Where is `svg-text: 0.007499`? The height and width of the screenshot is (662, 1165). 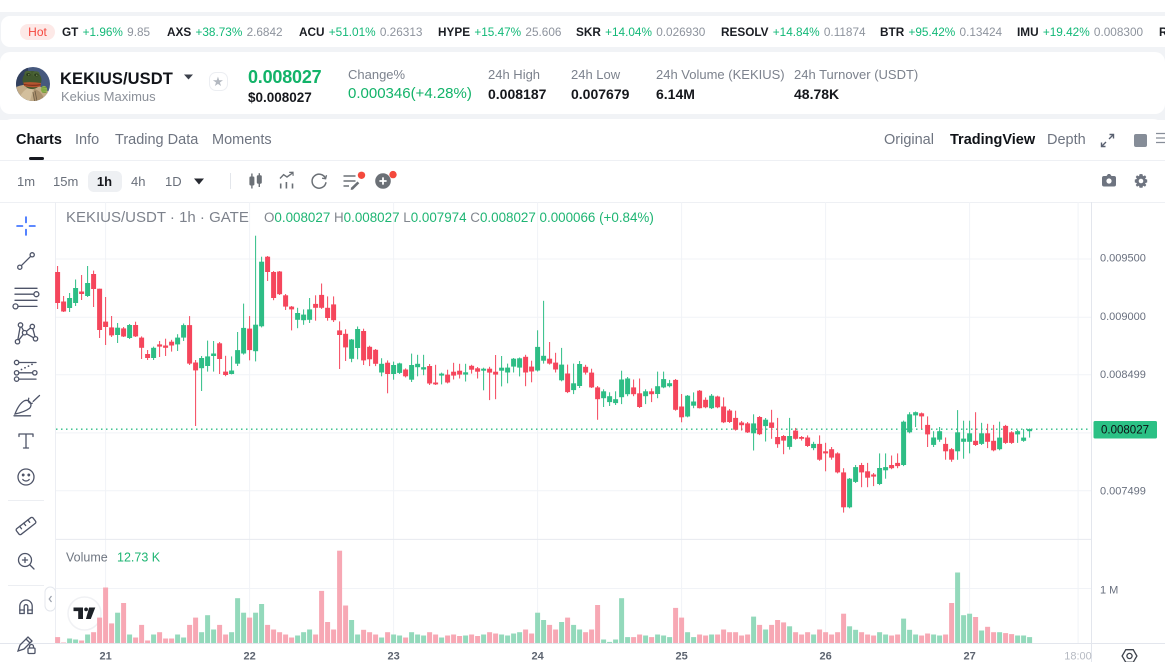 svg-text: 0.007499 is located at coordinates (1123, 492).